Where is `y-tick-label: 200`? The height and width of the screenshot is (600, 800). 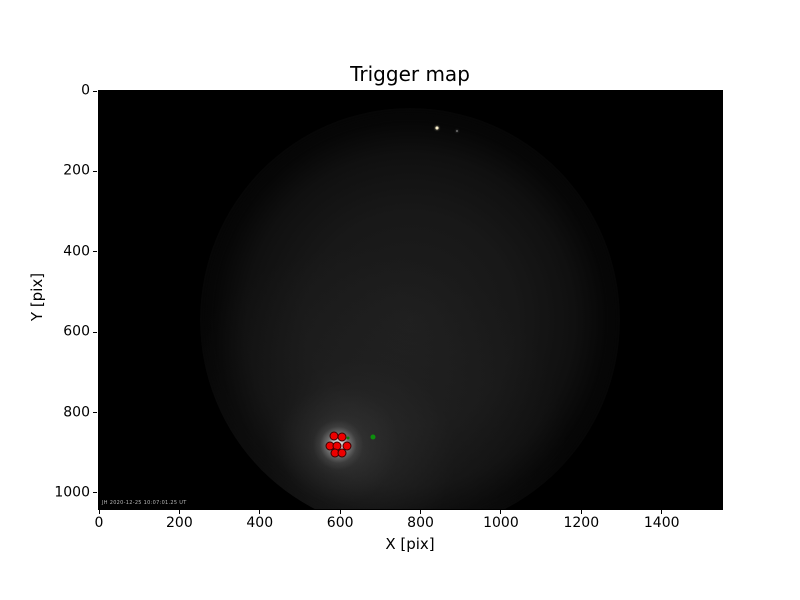
y-tick-label: 200 is located at coordinates (76, 170).